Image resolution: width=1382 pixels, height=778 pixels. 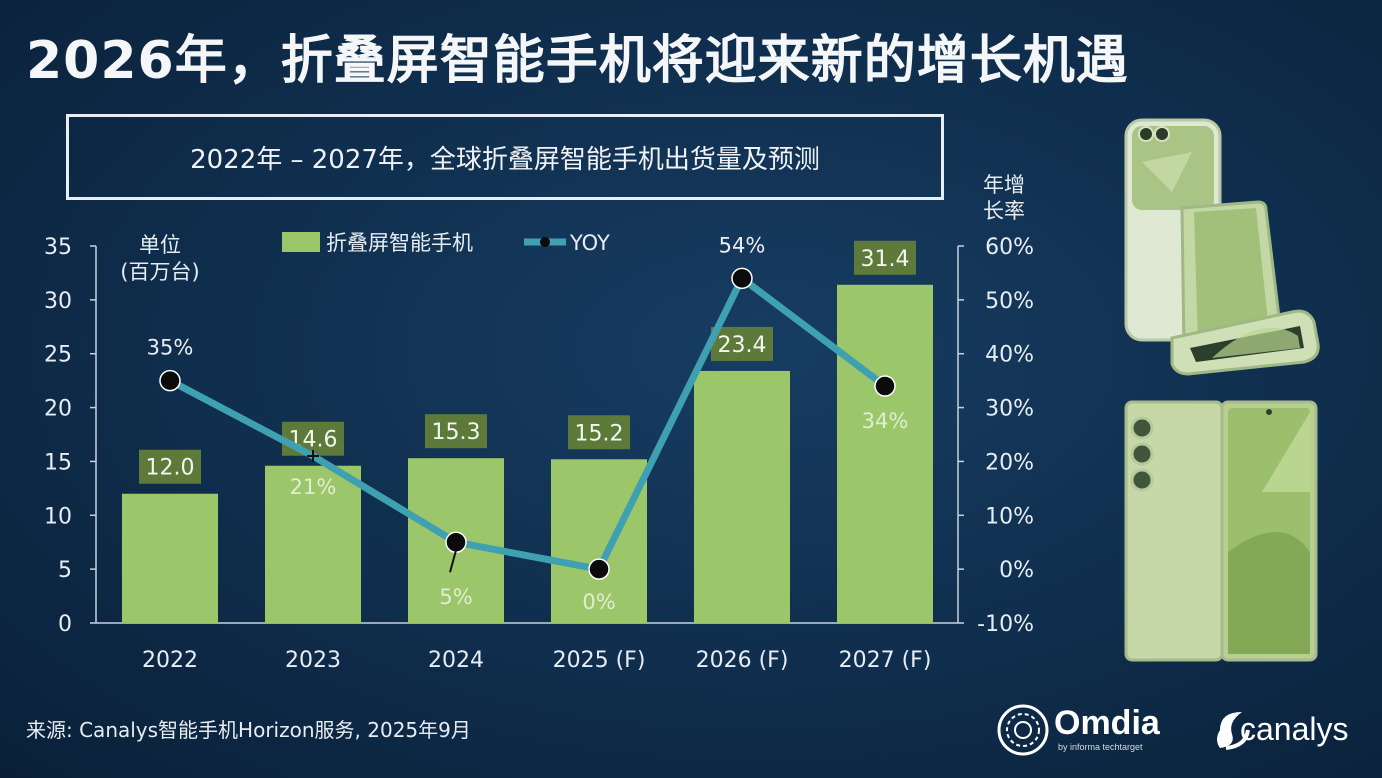 What do you see at coordinates (1221, 531) in the screenshot?
I see `fold-phone-image` at bounding box center [1221, 531].